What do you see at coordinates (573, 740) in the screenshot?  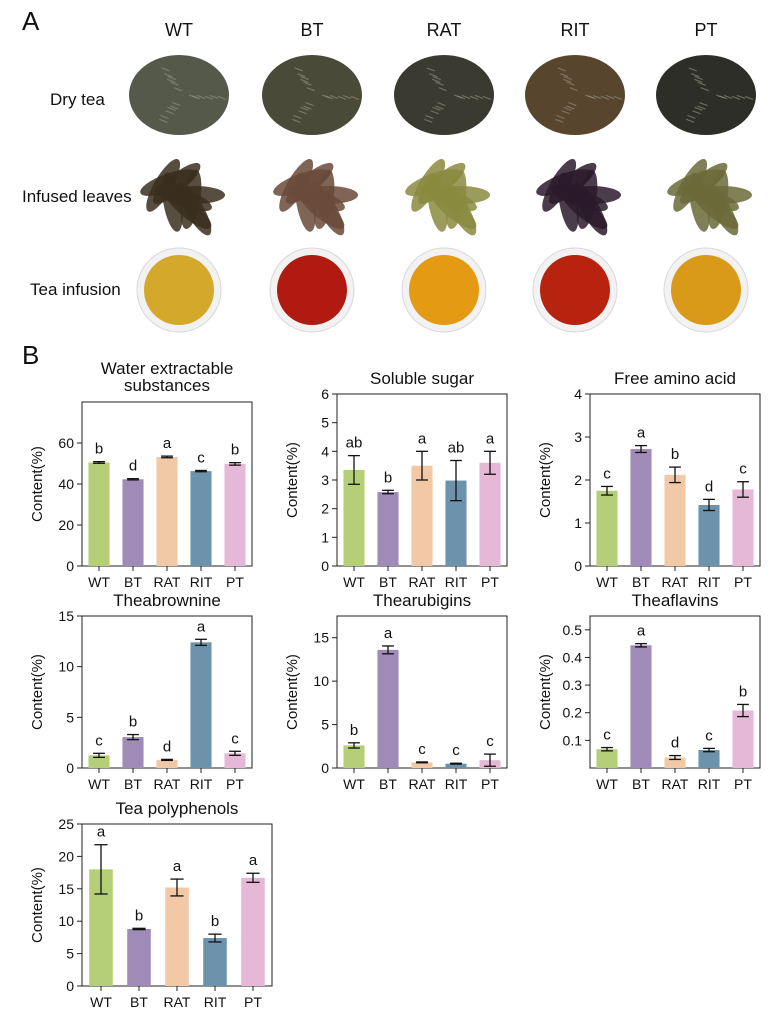 I see `y-tick-label: 0.1` at bounding box center [573, 740].